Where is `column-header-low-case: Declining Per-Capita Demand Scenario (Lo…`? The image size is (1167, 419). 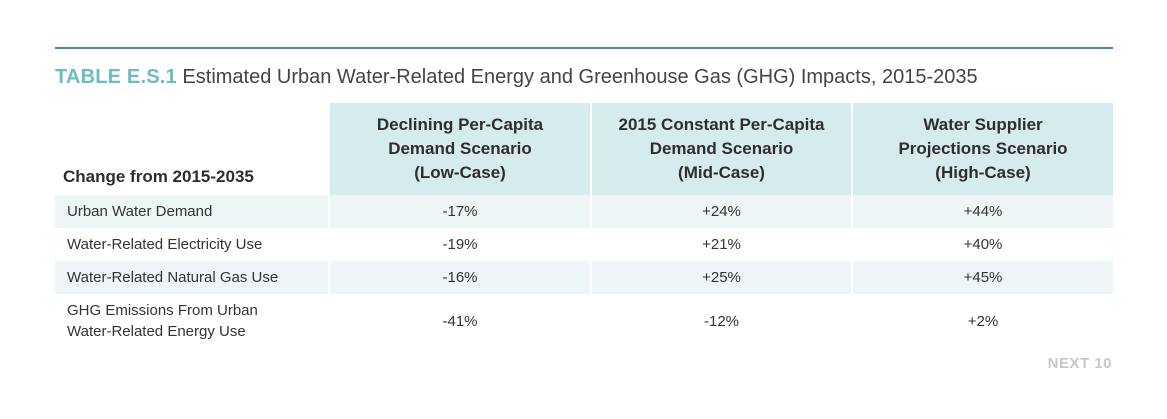
column-header-low-case: Declining Per-Capita Demand Scenario (Lo… is located at coordinates (459, 149).